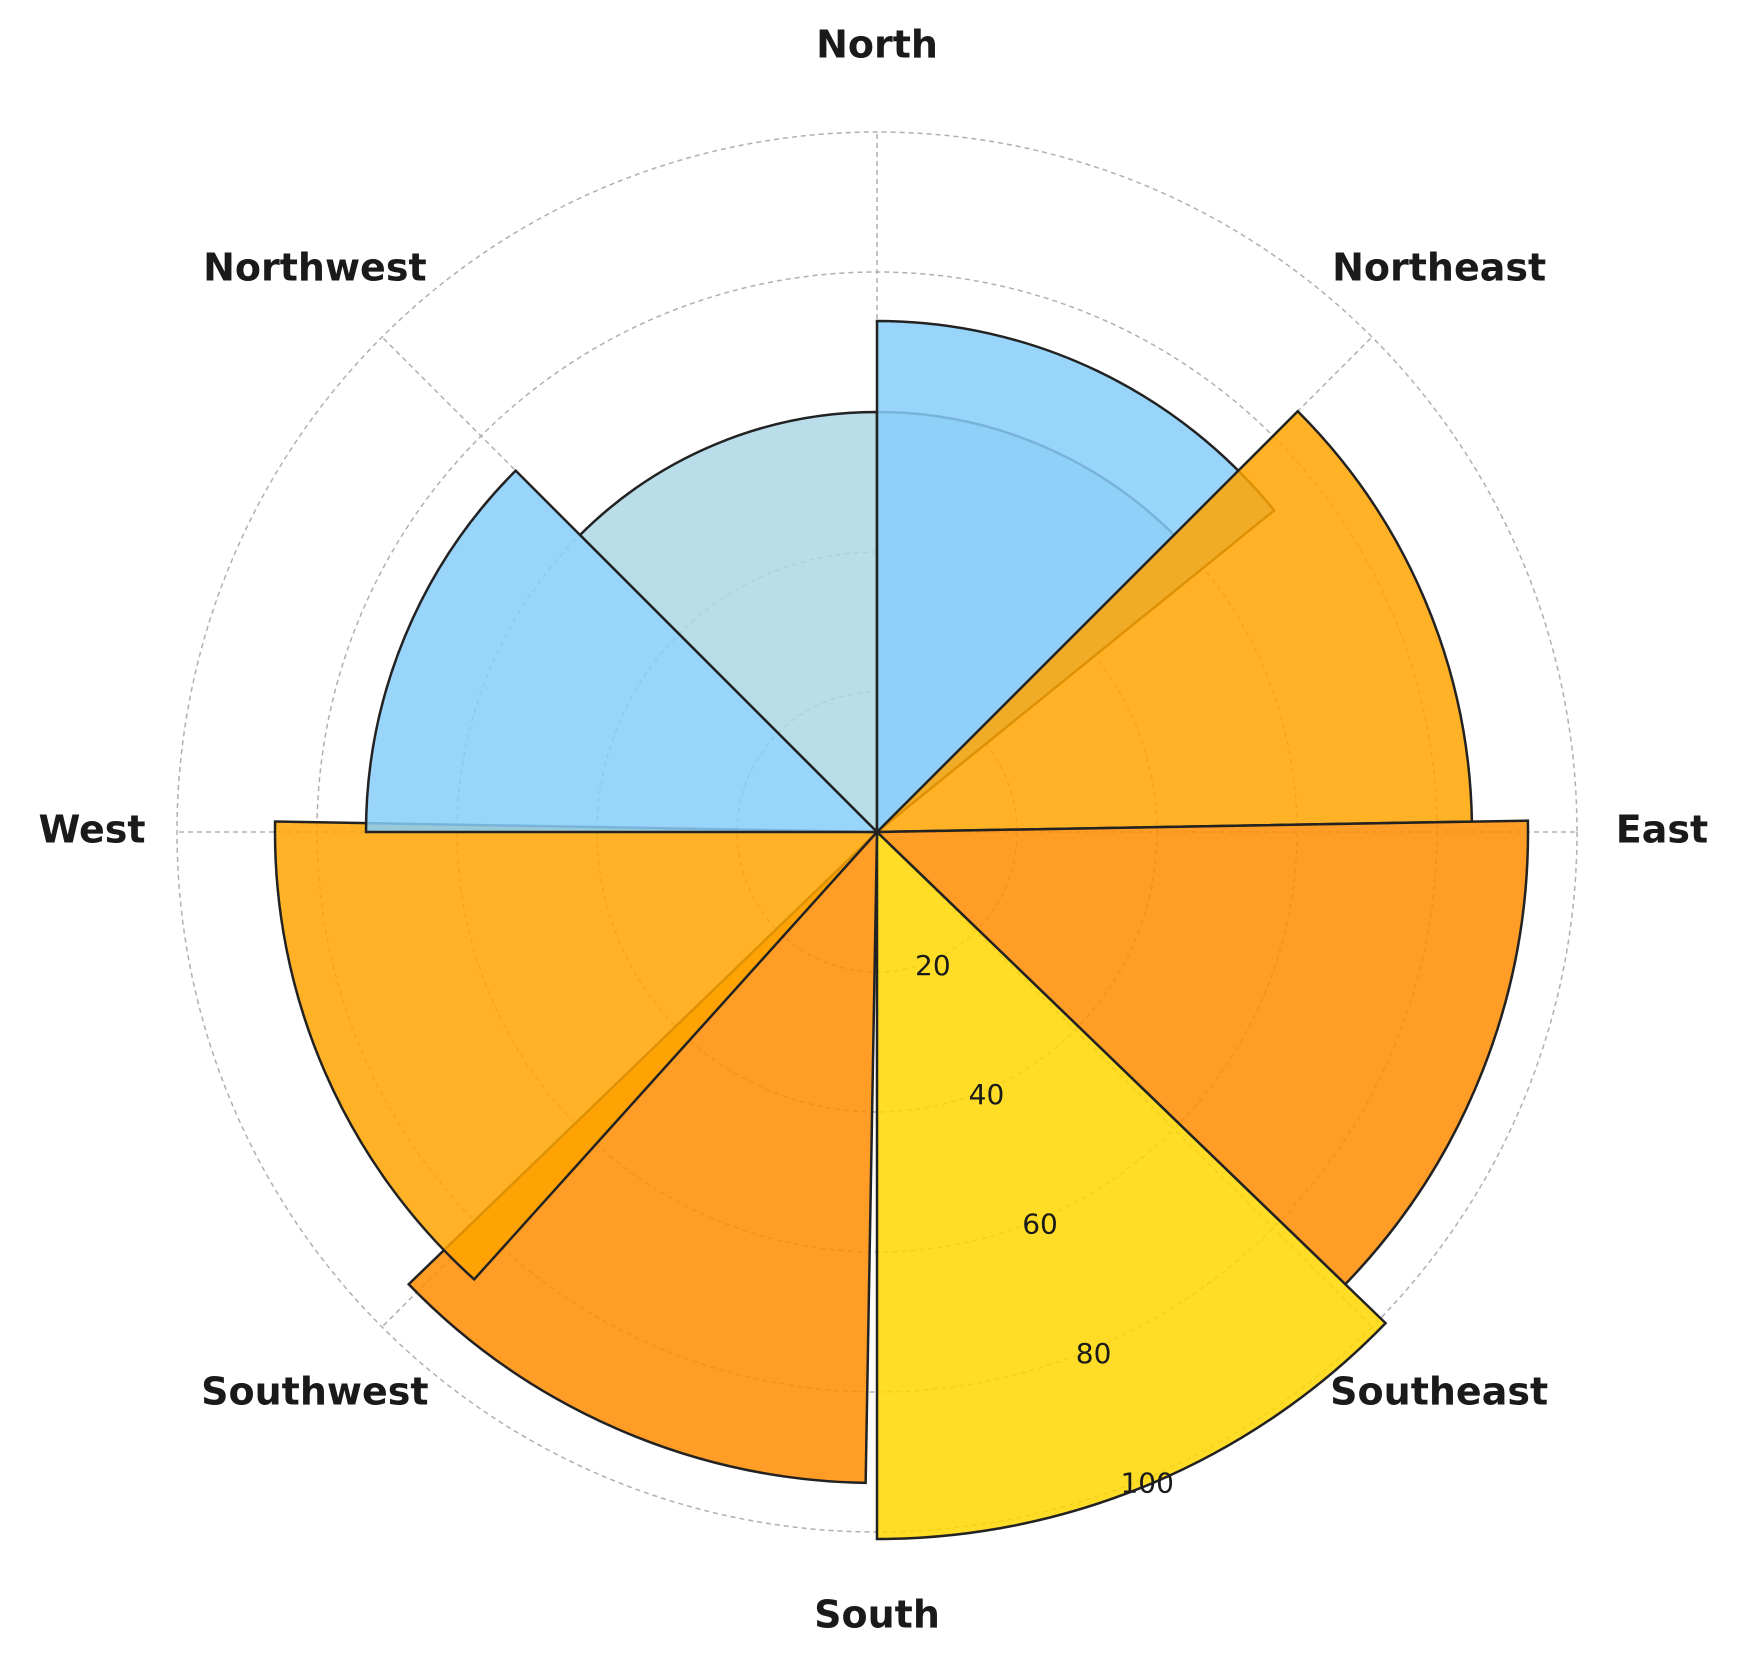  I want to click on radial-tick-label: 60, so click(1040, 1224).